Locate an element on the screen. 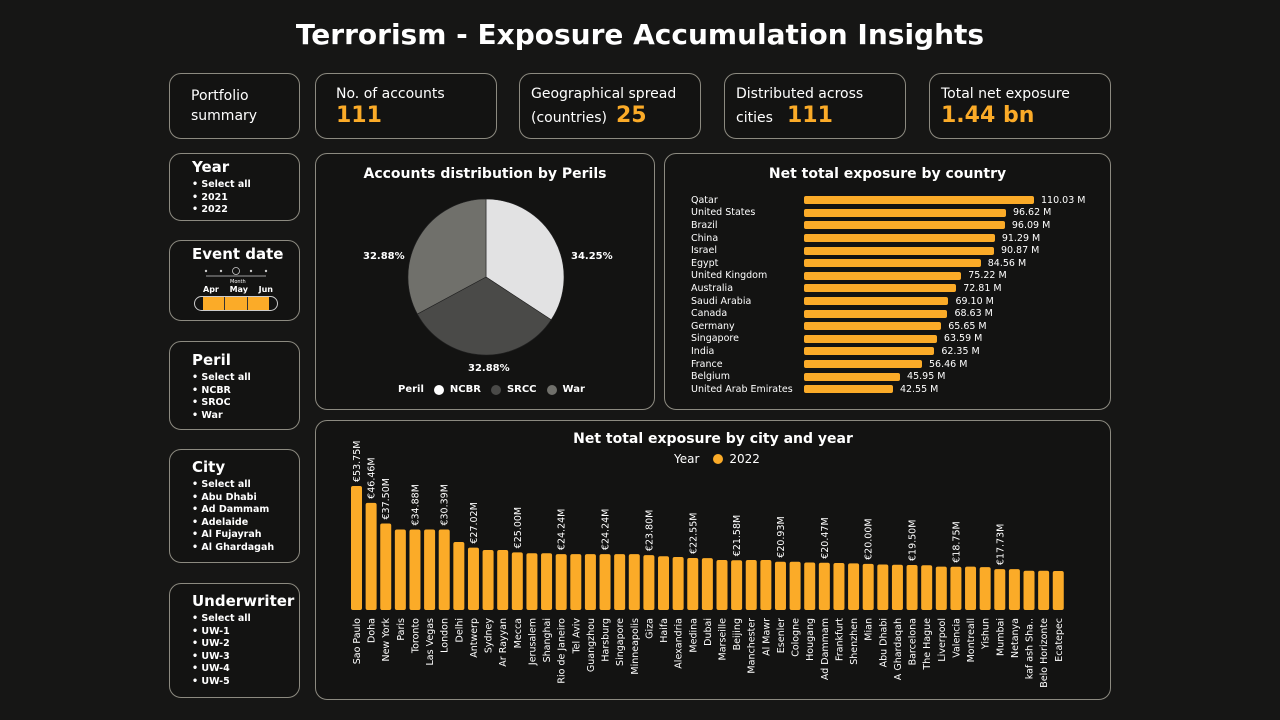 Image resolution: width=1280 pixels, height=720 pixels. underwriter-option: UW-4 is located at coordinates (245, 669).